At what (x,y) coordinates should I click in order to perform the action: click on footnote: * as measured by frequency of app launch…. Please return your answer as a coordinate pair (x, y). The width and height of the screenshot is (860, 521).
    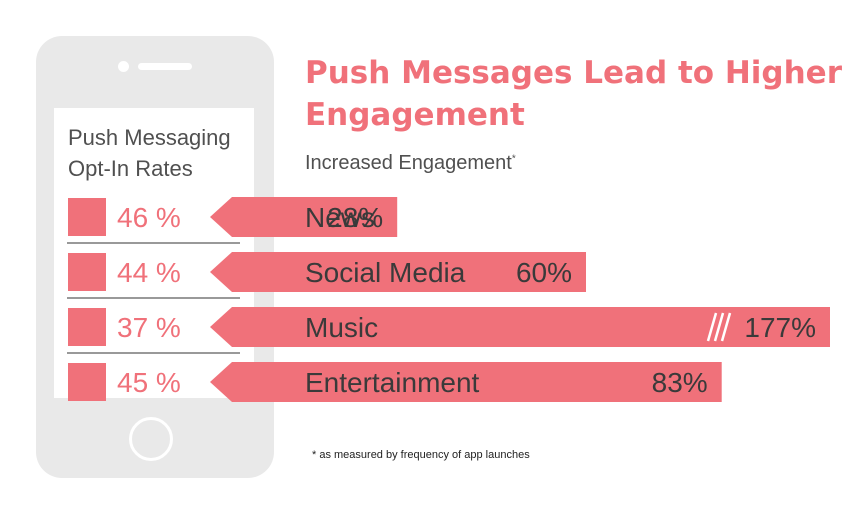
    Looking at the image, I should click on (421, 455).